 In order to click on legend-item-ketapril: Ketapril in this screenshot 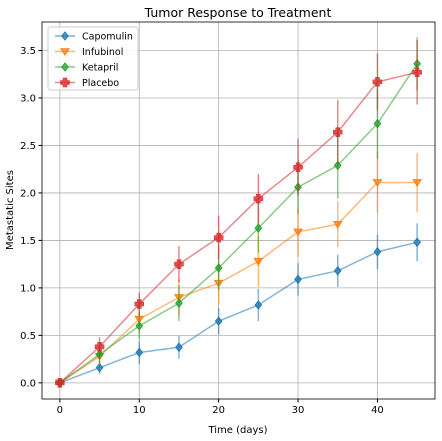, I will do `click(86, 68)`.